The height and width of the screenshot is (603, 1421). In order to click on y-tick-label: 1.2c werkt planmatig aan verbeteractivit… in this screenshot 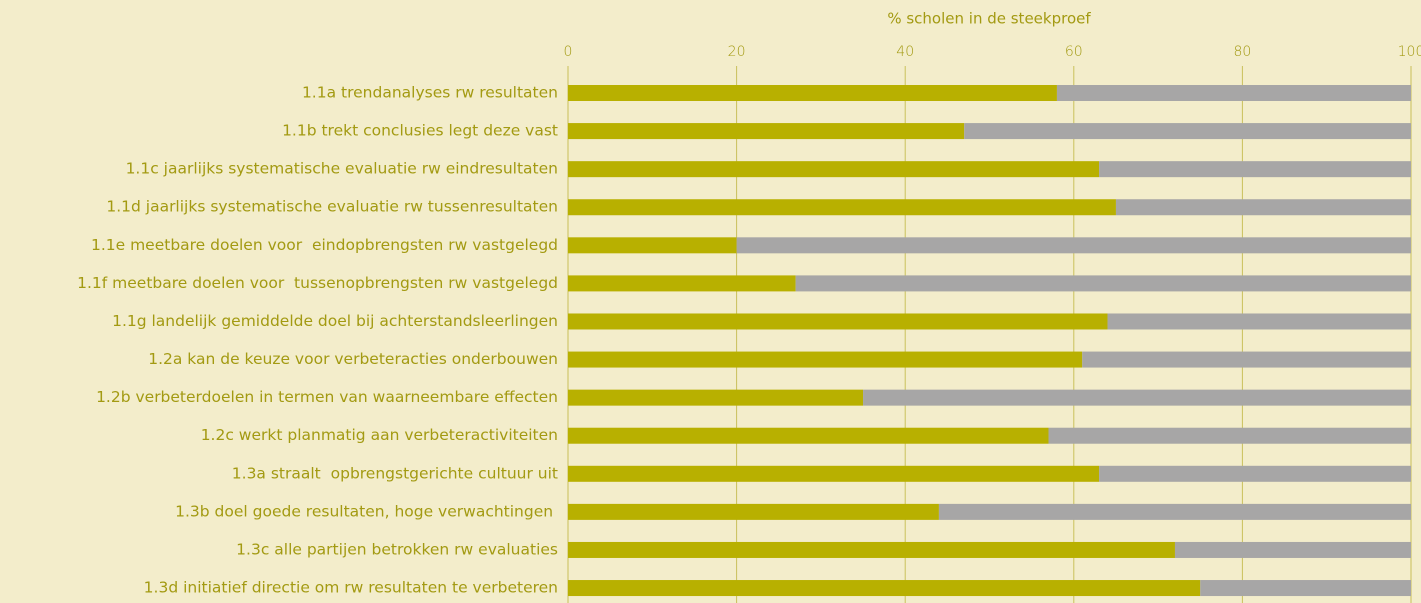, I will do `click(379, 435)`.